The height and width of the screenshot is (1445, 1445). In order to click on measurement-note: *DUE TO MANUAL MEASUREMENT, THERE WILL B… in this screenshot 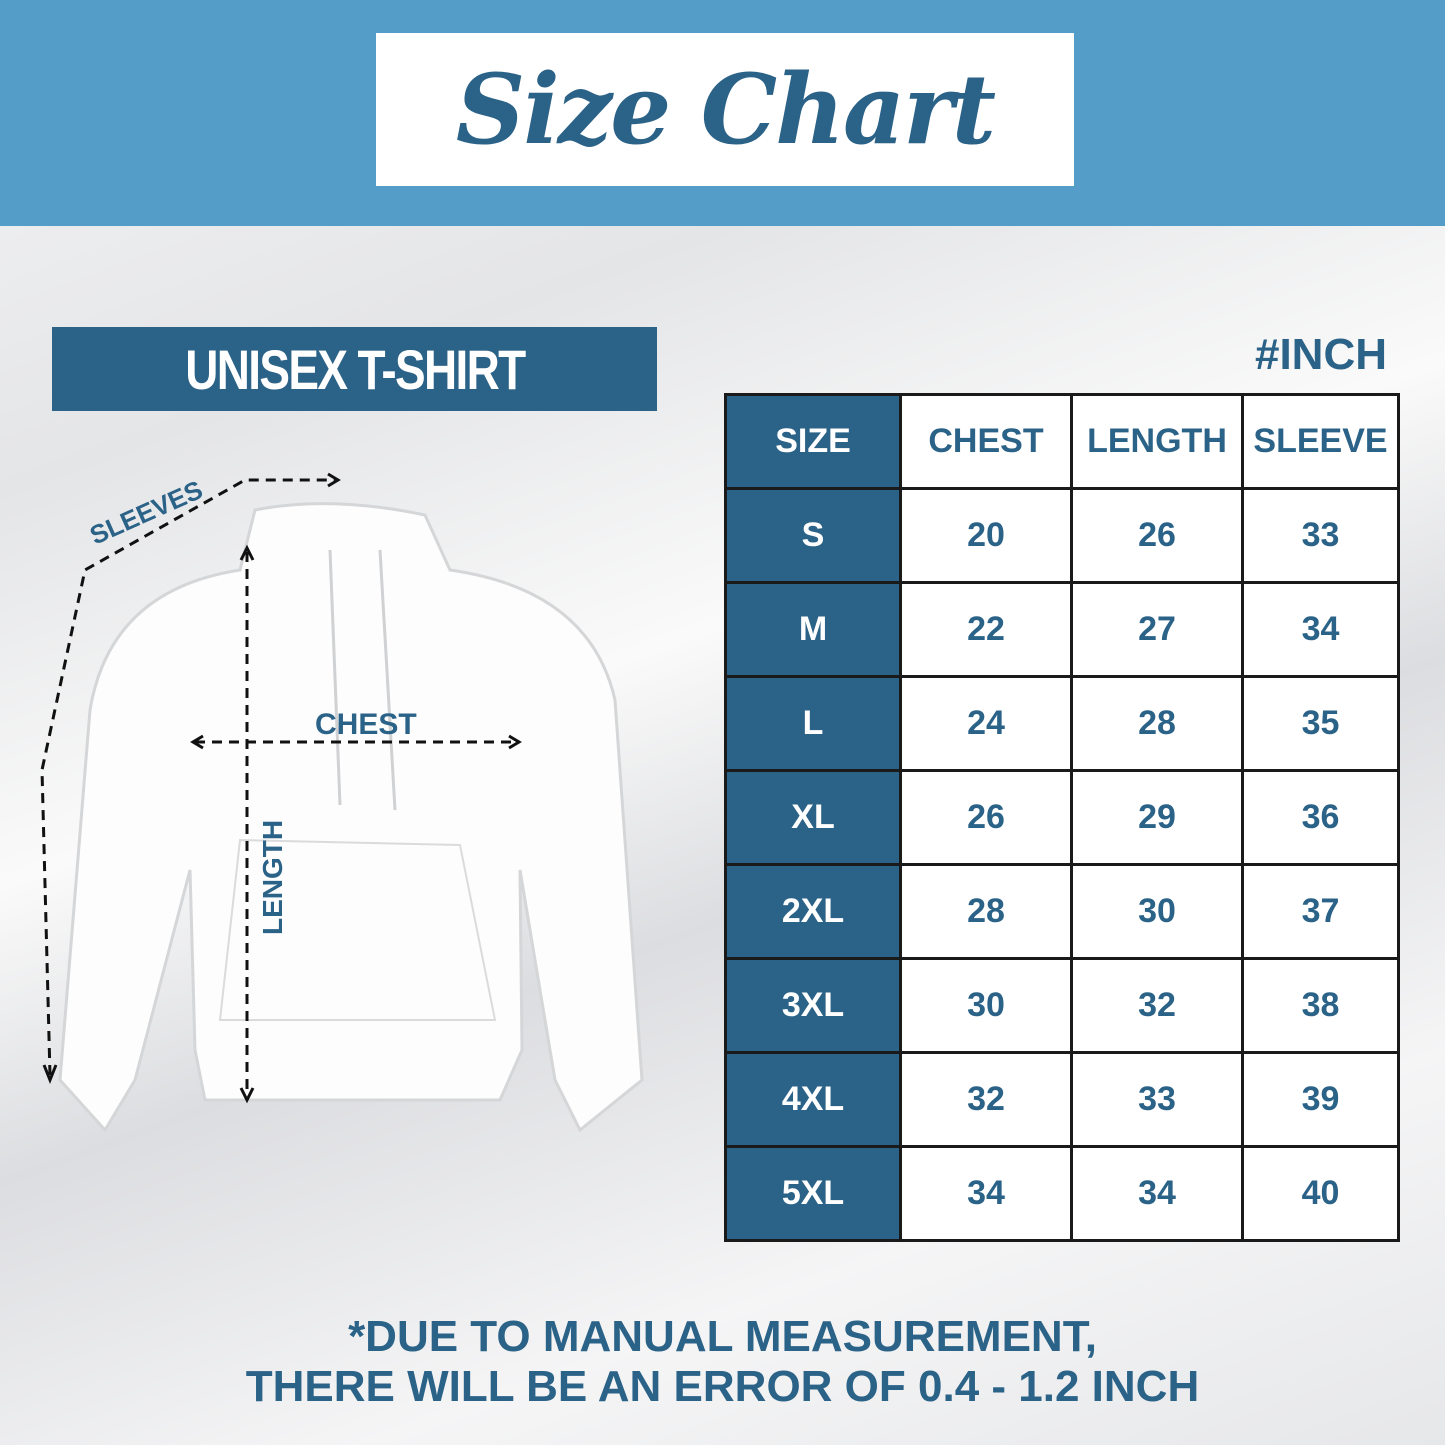, I will do `click(722, 1362)`.